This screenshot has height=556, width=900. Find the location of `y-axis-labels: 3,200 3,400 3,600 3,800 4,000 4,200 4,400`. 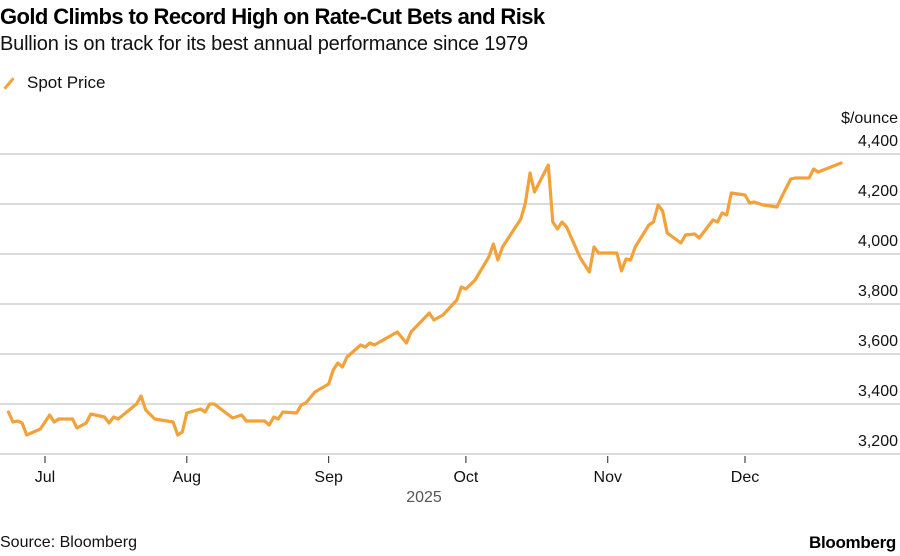

y-axis-labels: 3,200 3,400 3,600 3,800 4,000 4,200 4,400 is located at coordinates (878, 291).